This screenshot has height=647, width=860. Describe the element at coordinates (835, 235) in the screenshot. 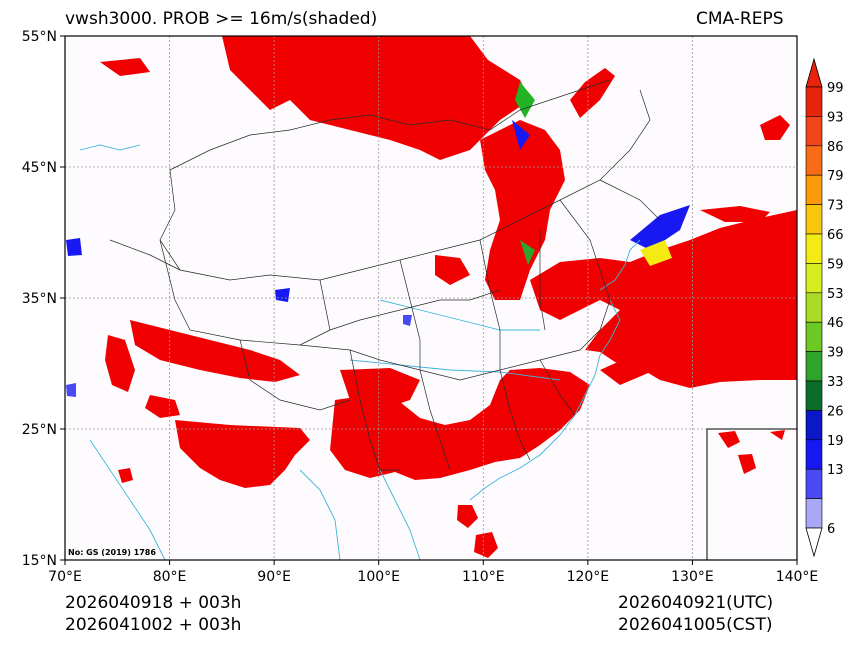

I see `colorbar-label: 66` at that location.